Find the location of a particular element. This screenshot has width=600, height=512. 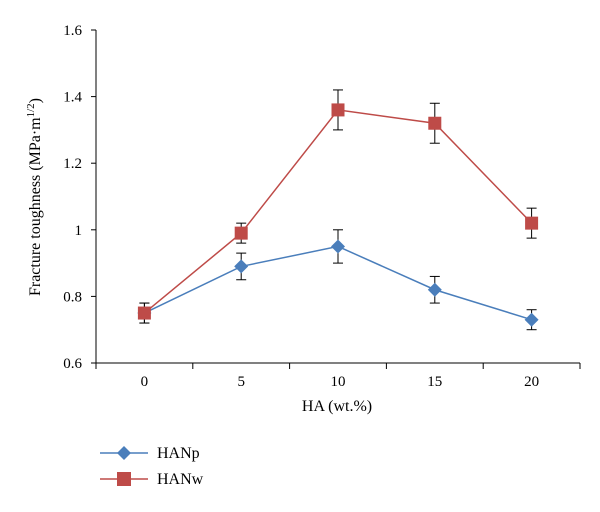

y-tick-label: 1.2 is located at coordinates (72, 164).